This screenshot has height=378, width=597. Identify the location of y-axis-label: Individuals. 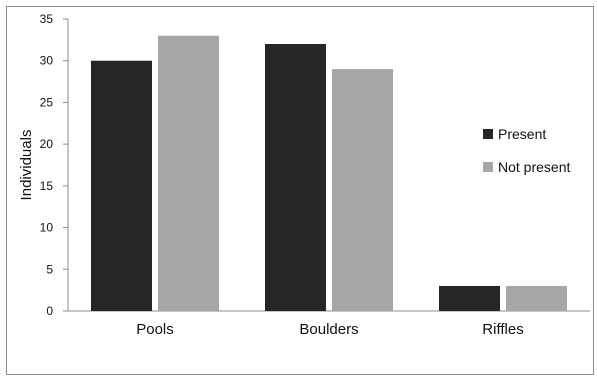
(26, 165).